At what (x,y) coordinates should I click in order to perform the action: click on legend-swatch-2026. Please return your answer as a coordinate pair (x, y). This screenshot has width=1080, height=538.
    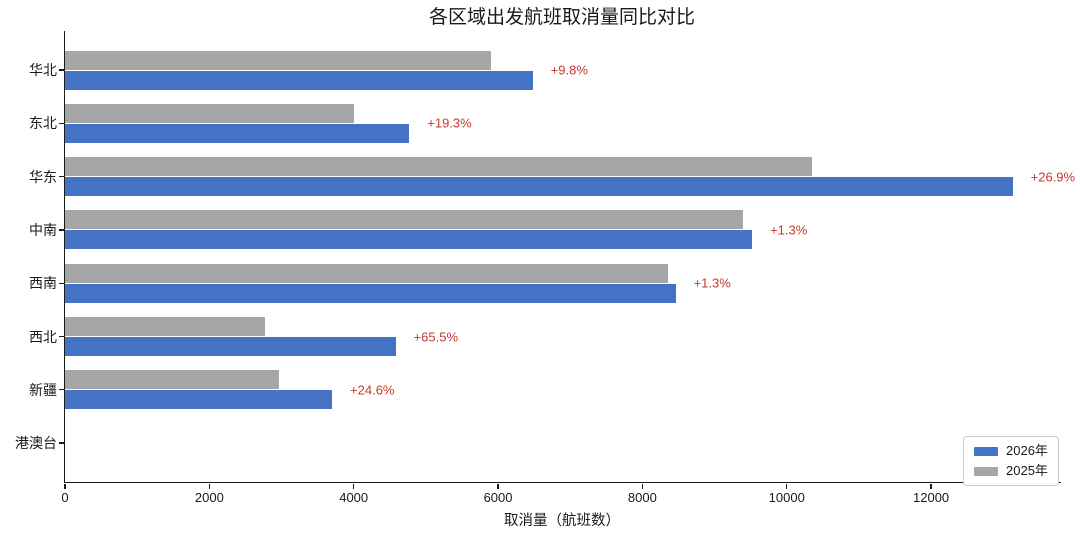
    Looking at the image, I should click on (986, 451).